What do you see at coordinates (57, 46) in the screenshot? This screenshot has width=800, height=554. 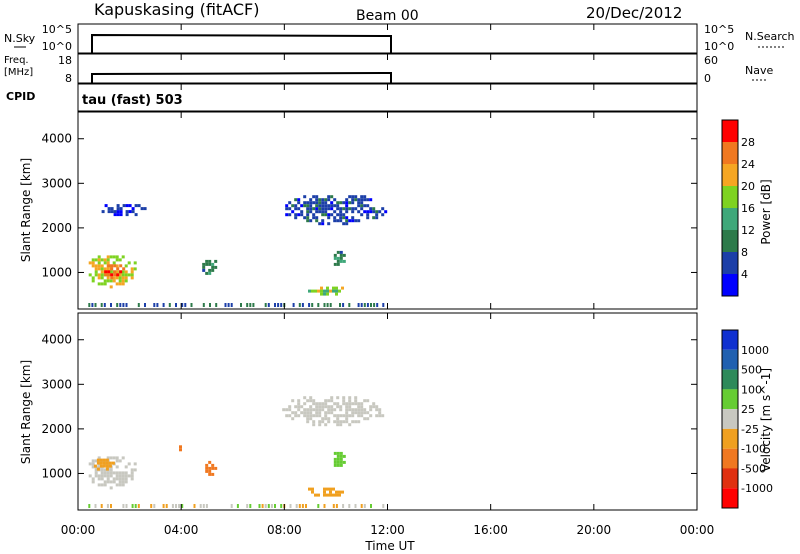 I see `noise-left-tick-low: 10^0` at bounding box center [57, 46].